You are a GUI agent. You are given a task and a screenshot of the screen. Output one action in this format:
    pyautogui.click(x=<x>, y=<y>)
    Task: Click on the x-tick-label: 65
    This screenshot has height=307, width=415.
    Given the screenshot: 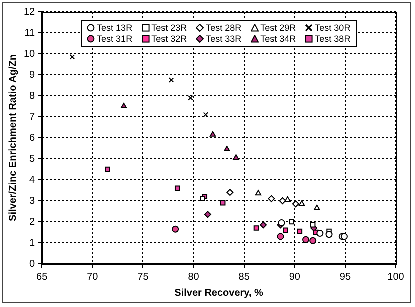 What is the action you would take?
    pyautogui.click(x=42, y=277)
    